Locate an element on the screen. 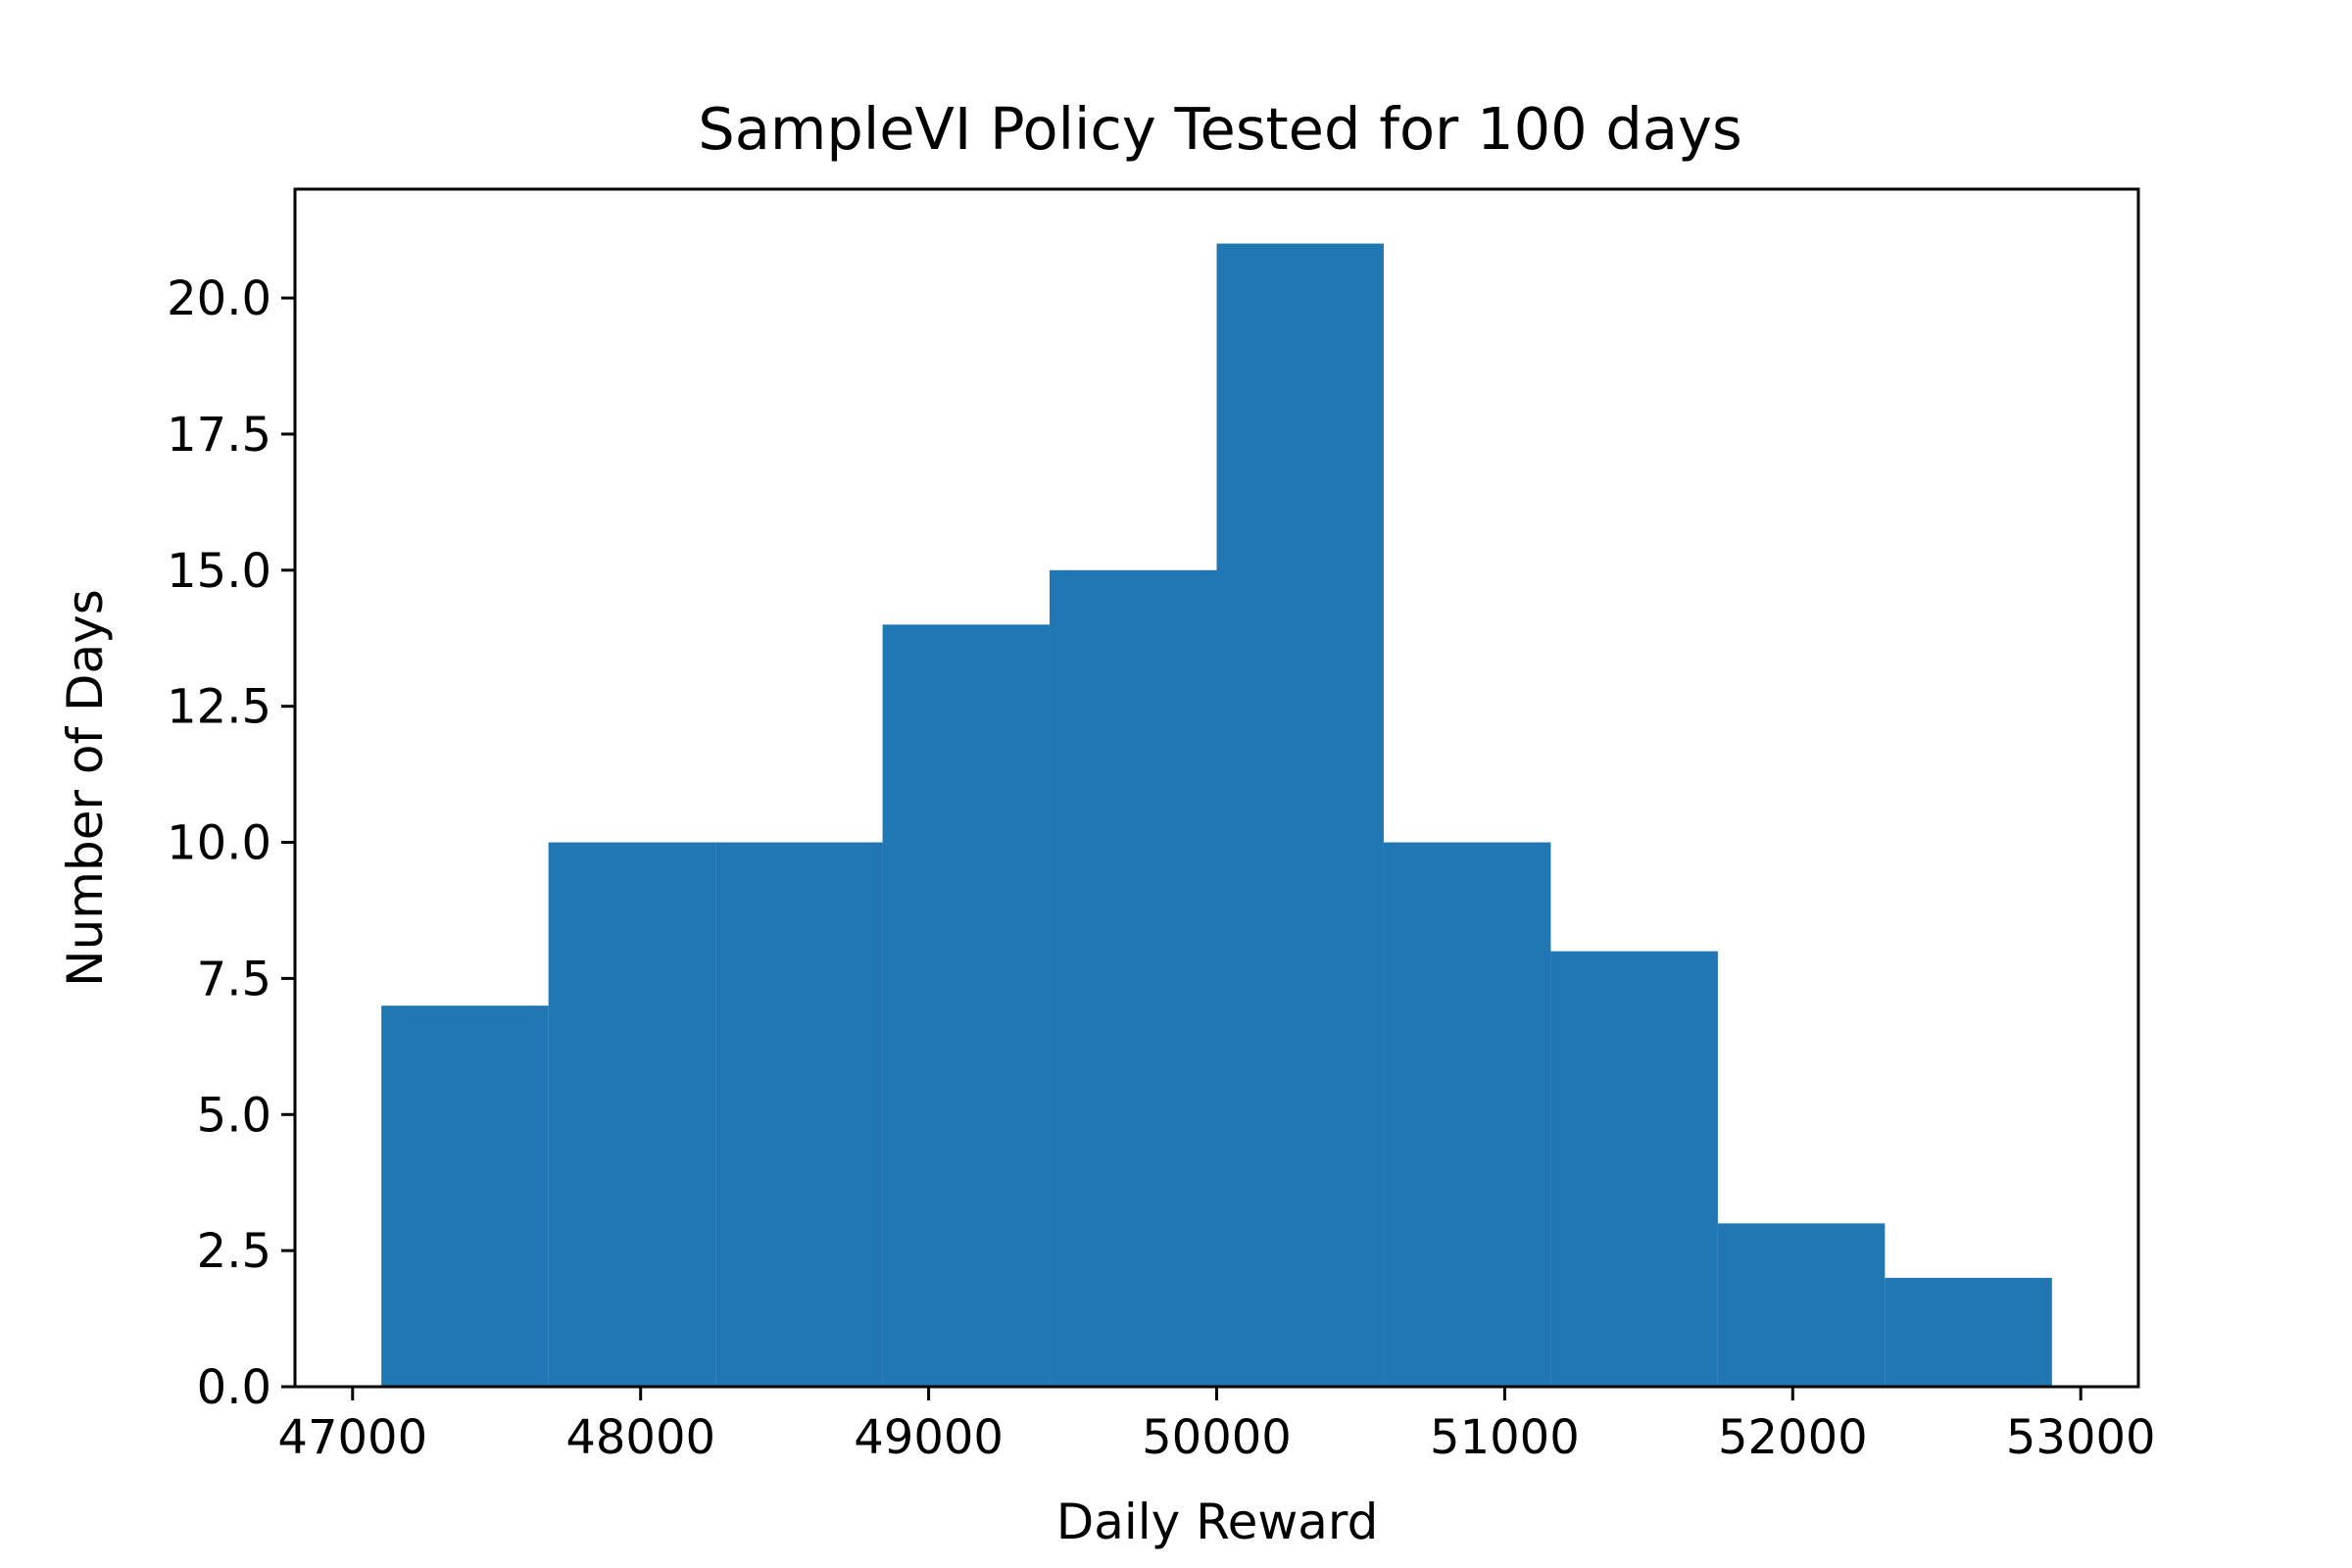 This screenshot has width=2352, height=1568. x-tick-label: 52000 is located at coordinates (1793, 1437).